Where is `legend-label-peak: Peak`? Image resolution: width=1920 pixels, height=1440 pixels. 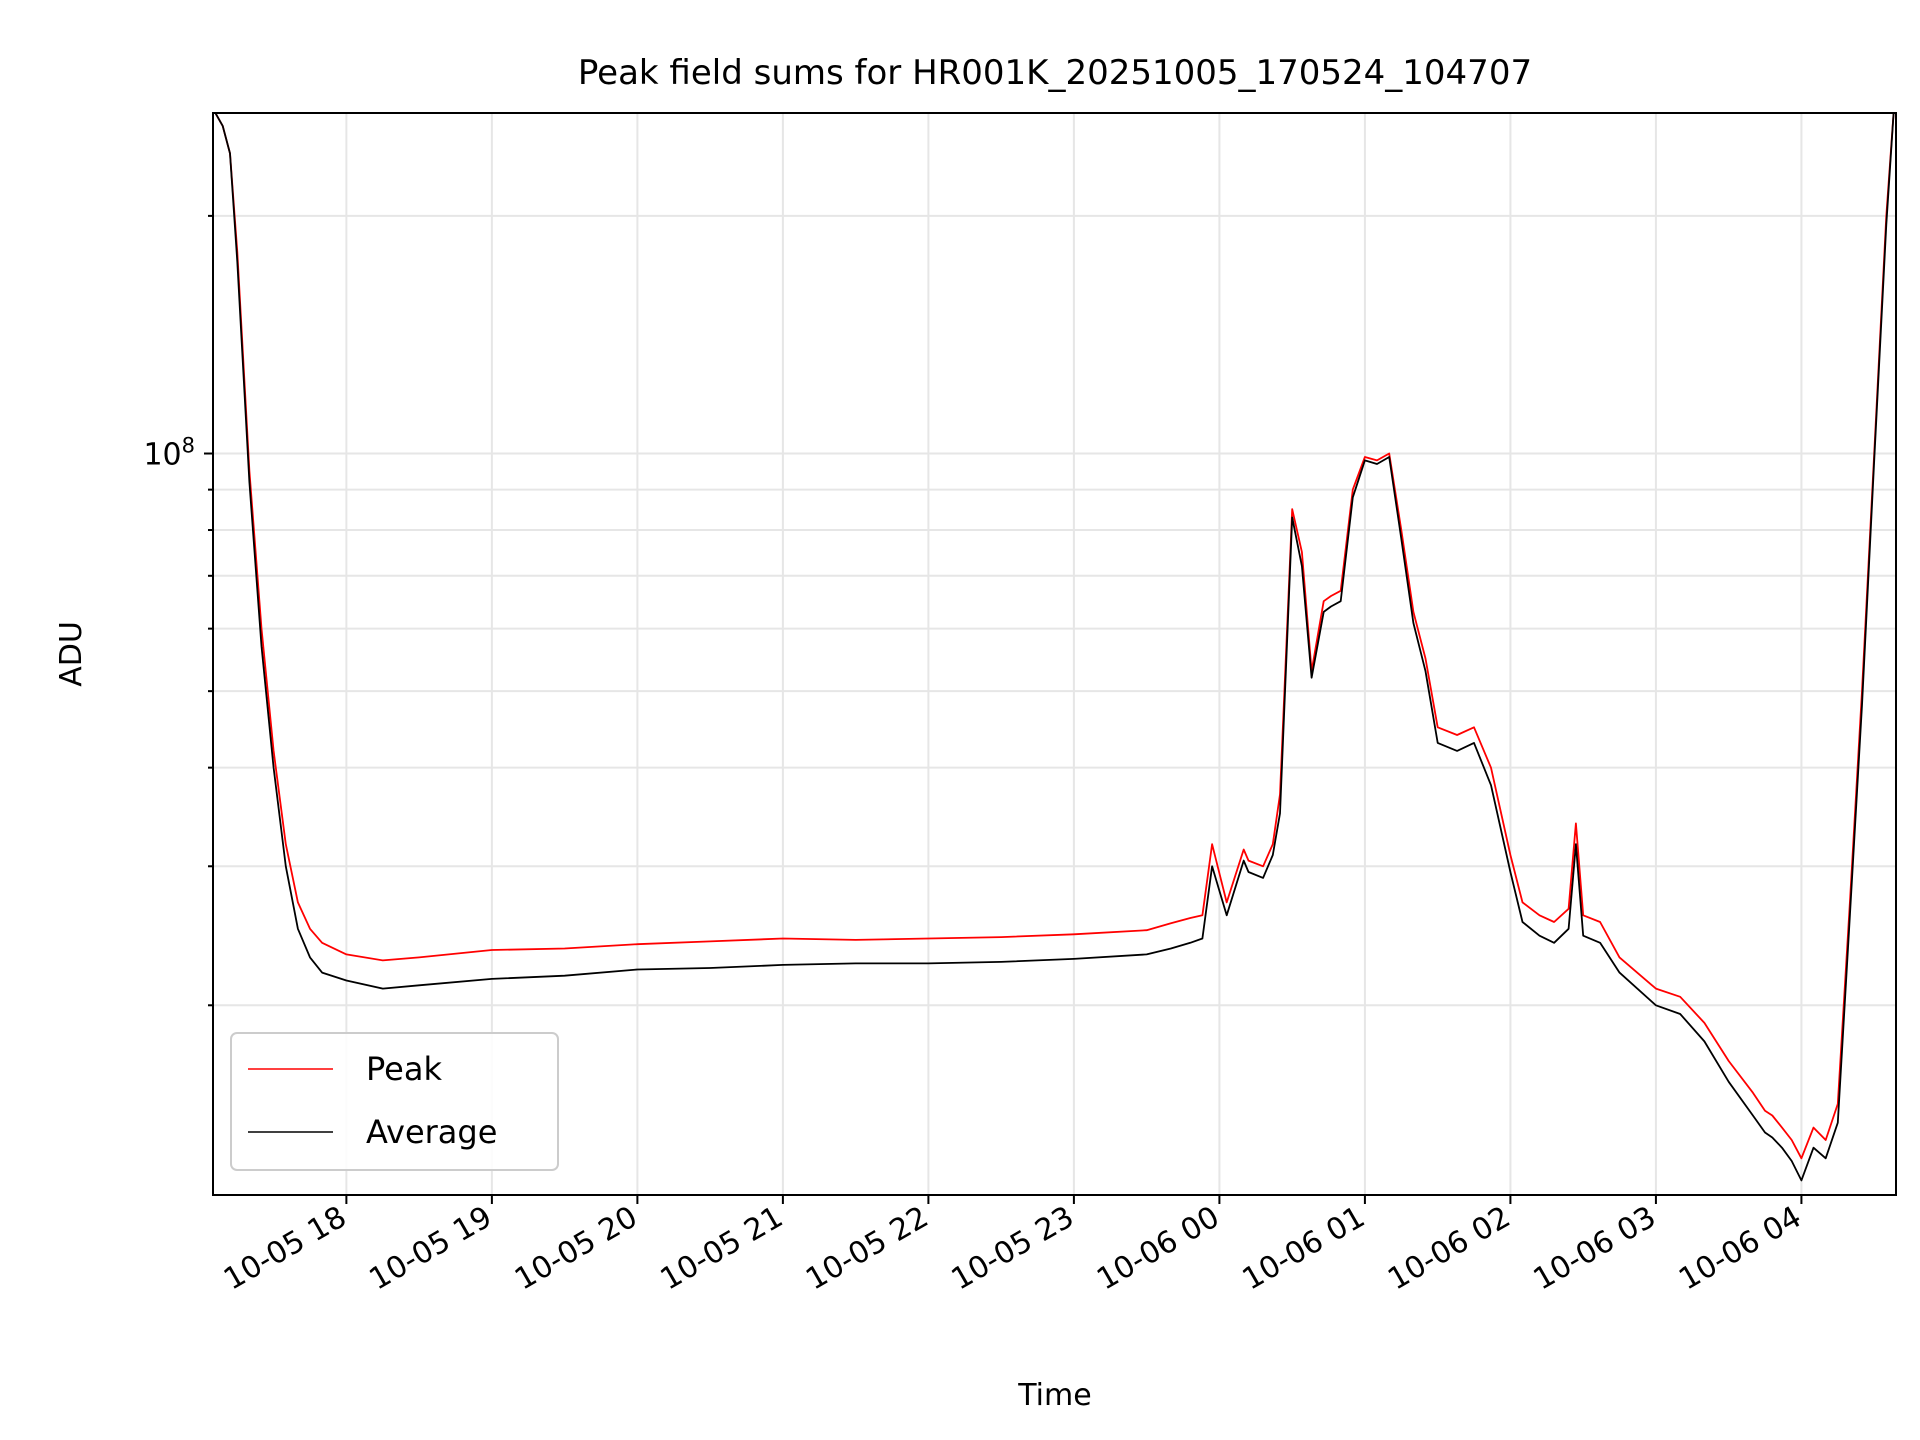
legend-label-peak: Peak is located at coordinates (404, 1069).